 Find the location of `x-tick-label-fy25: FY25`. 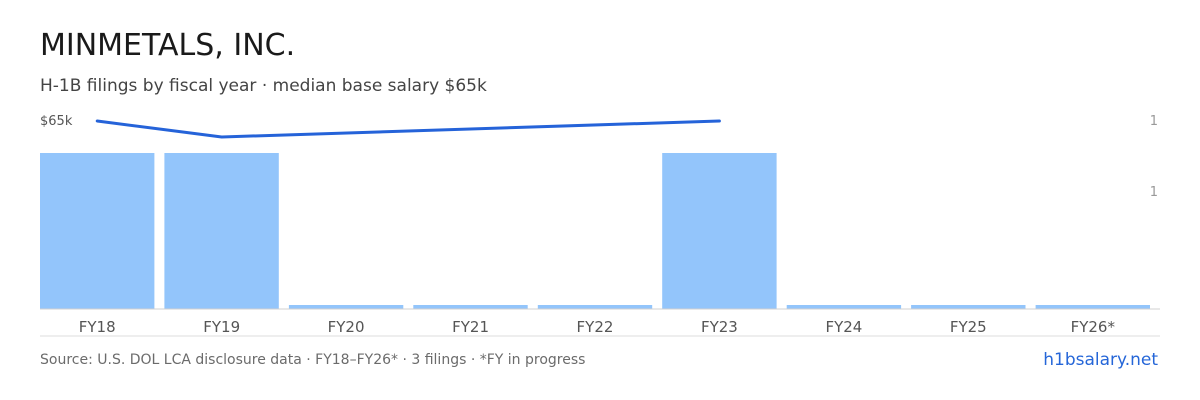

x-tick-label-fy25: FY25 is located at coordinates (968, 327).